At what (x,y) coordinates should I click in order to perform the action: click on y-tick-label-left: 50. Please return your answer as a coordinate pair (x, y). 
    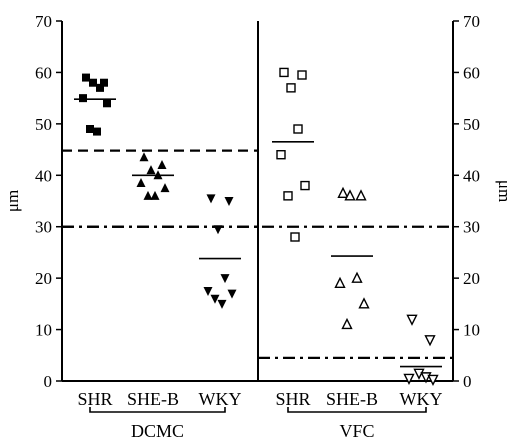
    Looking at the image, I should click on (43, 124).